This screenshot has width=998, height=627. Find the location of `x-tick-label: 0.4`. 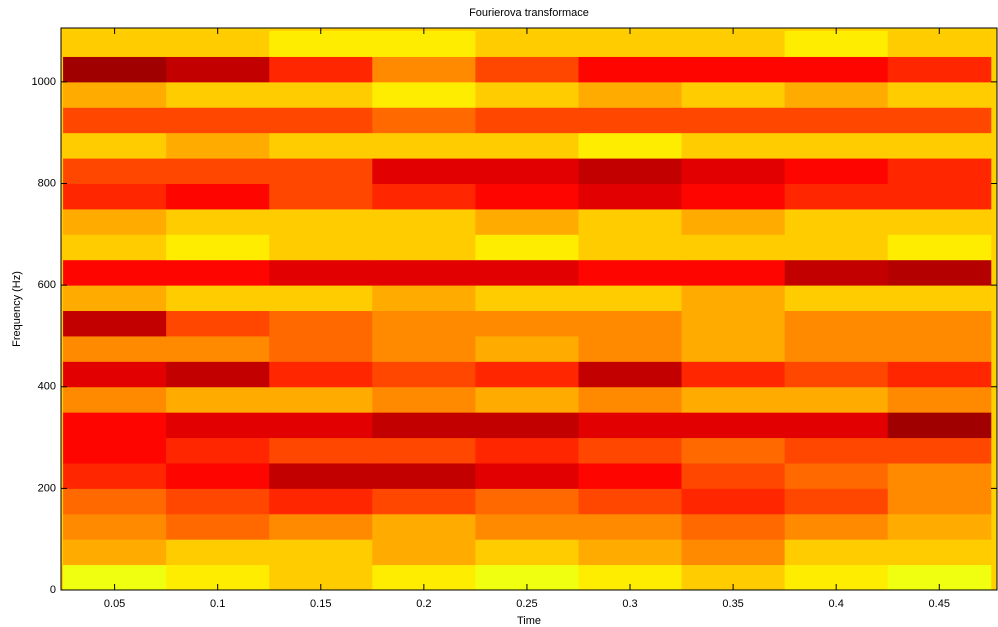

x-tick-label: 0.4 is located at coordinates (836, 604).